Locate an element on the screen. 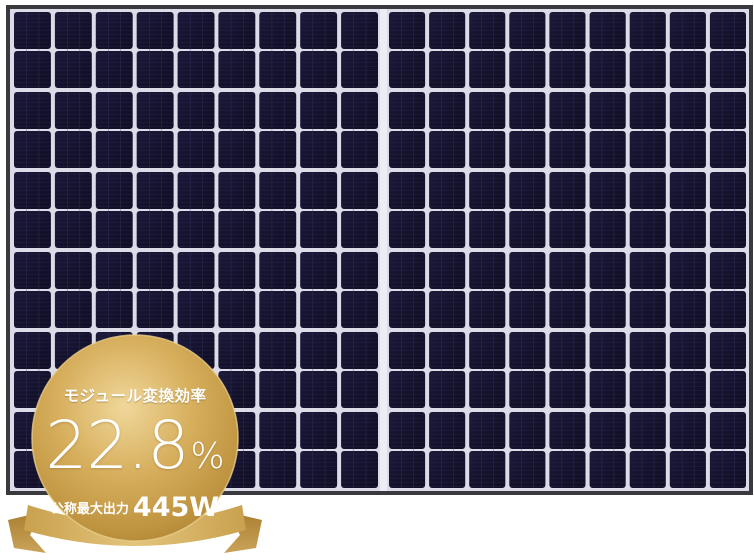 This screenshot has height=560, width=754. efficiency-readout: 22.8% is located at coordinates (135, 446).